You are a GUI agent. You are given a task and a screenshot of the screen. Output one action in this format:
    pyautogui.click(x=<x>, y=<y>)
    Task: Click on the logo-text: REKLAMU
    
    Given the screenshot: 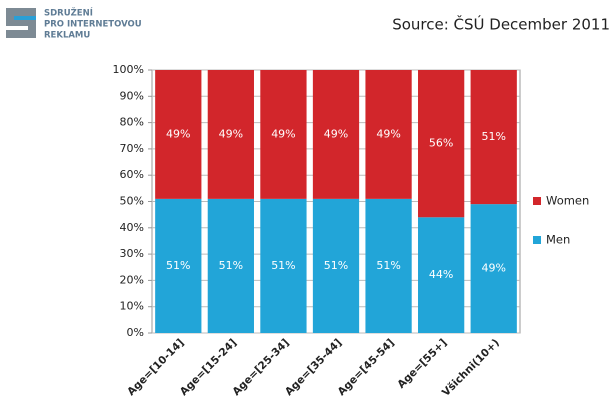 What is the action you would take?
    pyautogui.click(x=67, y=36)
    